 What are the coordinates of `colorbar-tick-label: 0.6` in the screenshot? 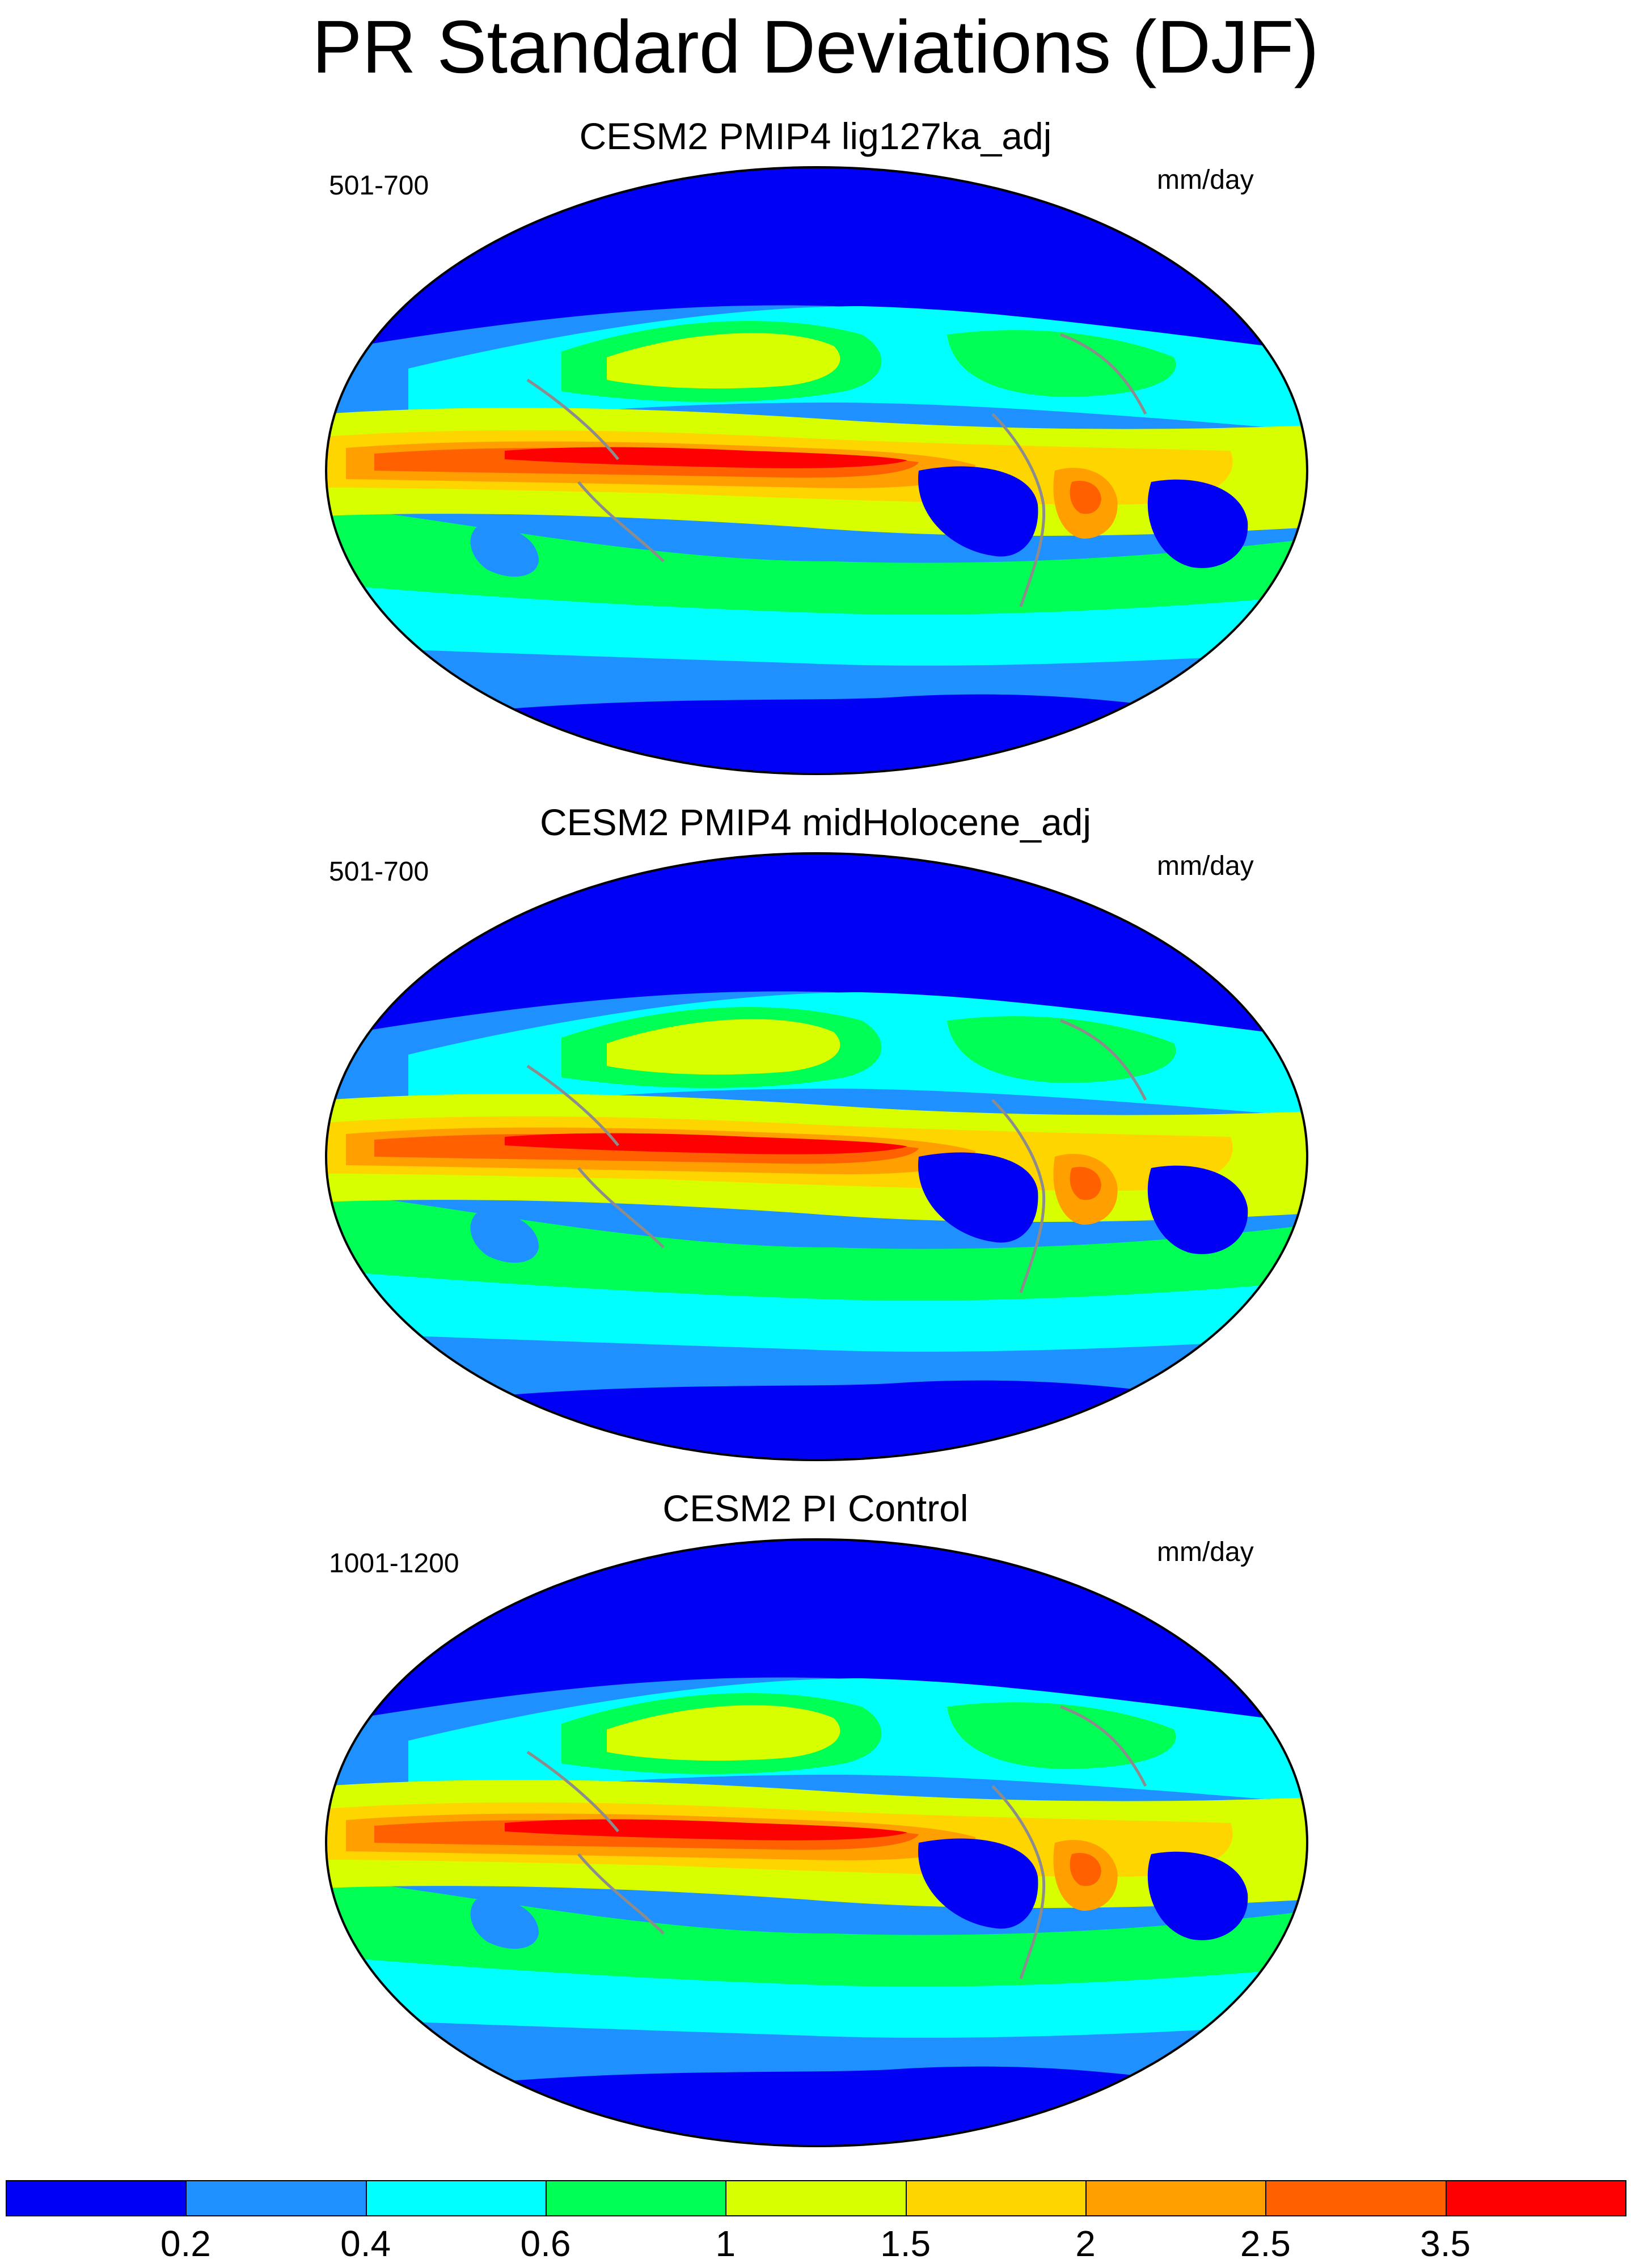 It's located at (545, 2243).